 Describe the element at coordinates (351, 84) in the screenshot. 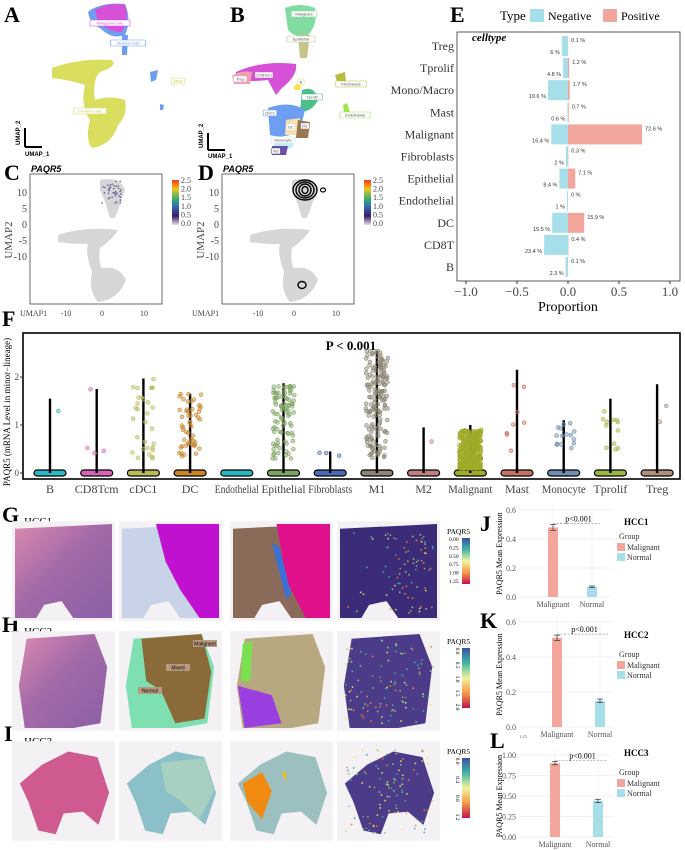

I see `umap-b-cluster-label: Fibroblasts` at that location.